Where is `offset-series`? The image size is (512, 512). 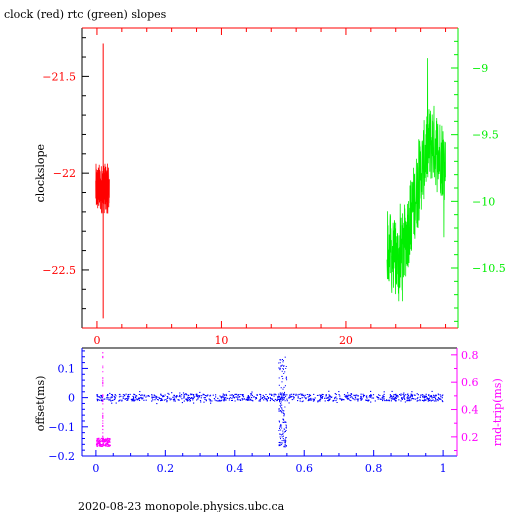 offset-series is located at coordinates (270, 402).